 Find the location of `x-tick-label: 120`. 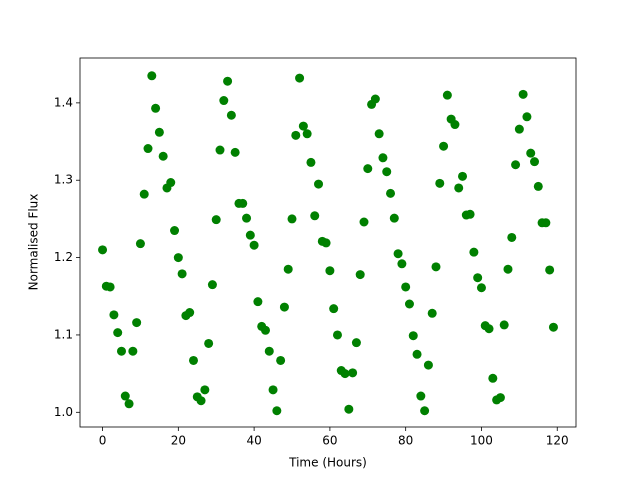

x-tick-label: 120 is located at coordinates (557, 441).